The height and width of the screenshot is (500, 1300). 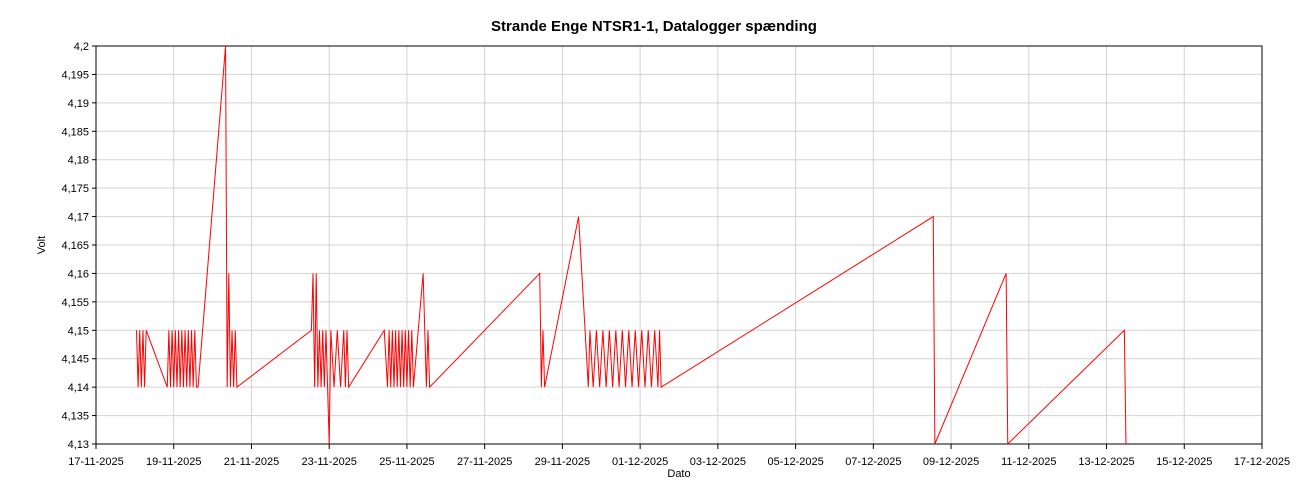 What do you see at coordinates (75, 360) in the screenshot?
I see `y-tick-label: 4,145` at bounding box center [75, 360].